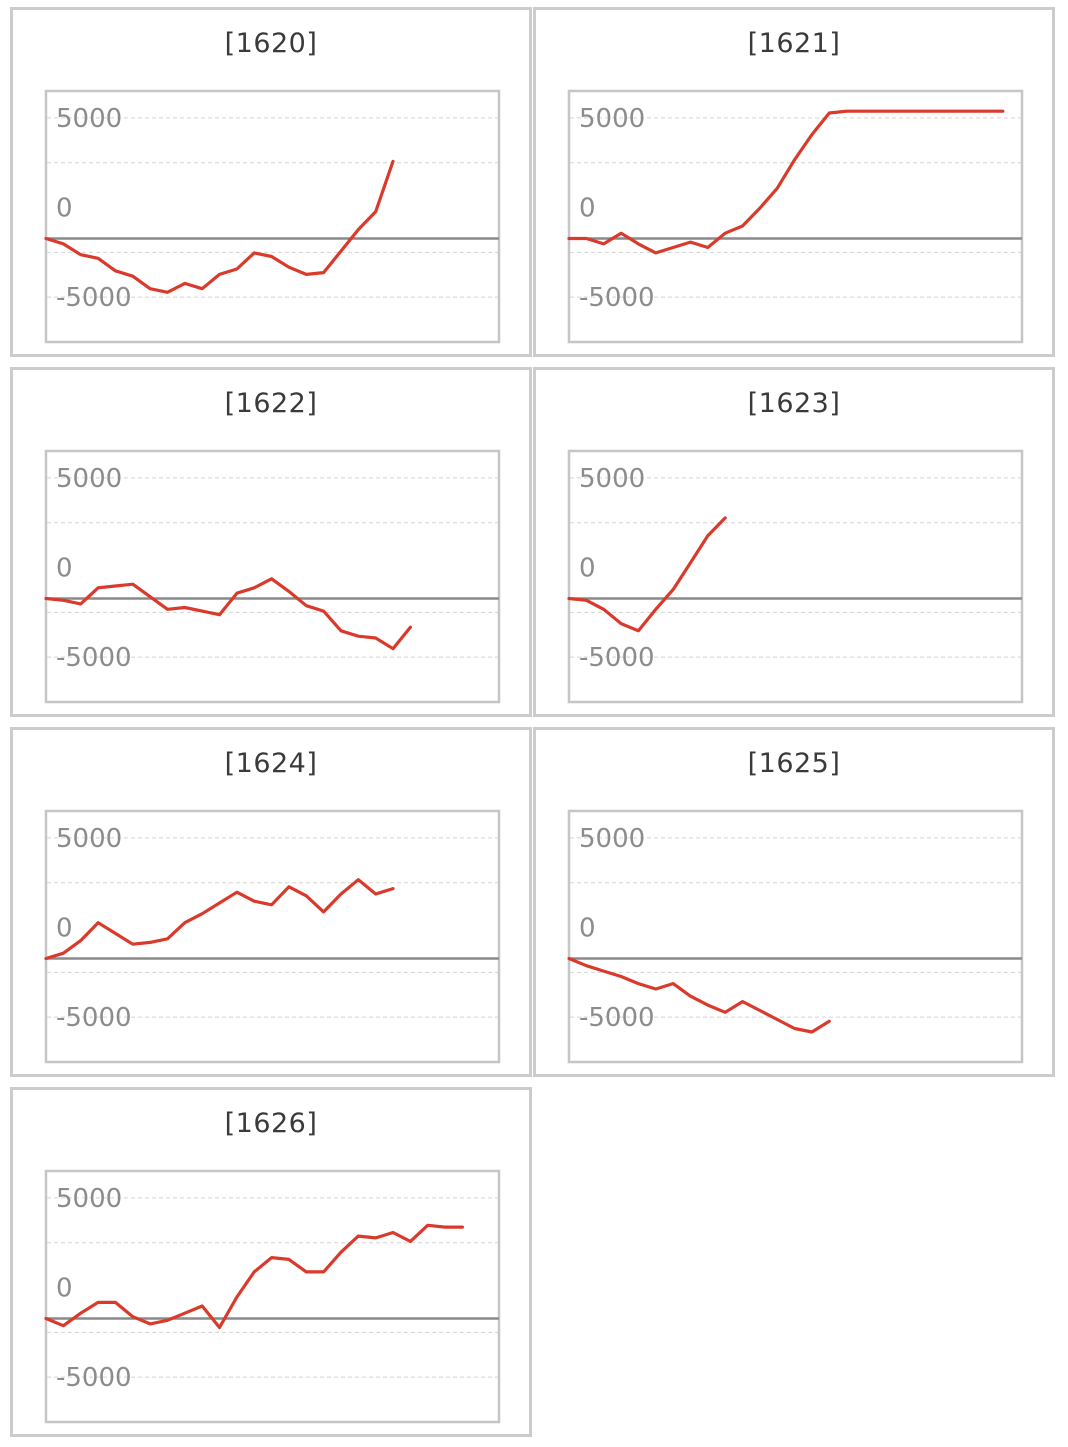 Image resolution: width=1068 pixels, height=1447 pixels. I want to click on chart-panel-1622: [1622] 5000 0 -5000, so click(271, 542).